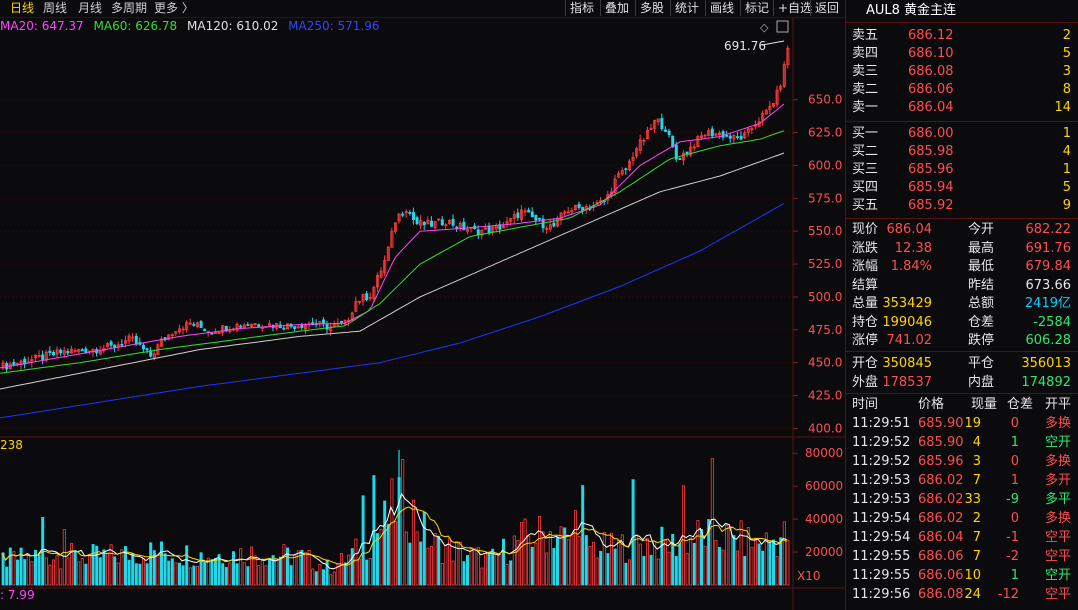  Describe the element at coordinates (962, 188) in the screenshot. I see `bid-row: 买四 685.94 5` at that location.